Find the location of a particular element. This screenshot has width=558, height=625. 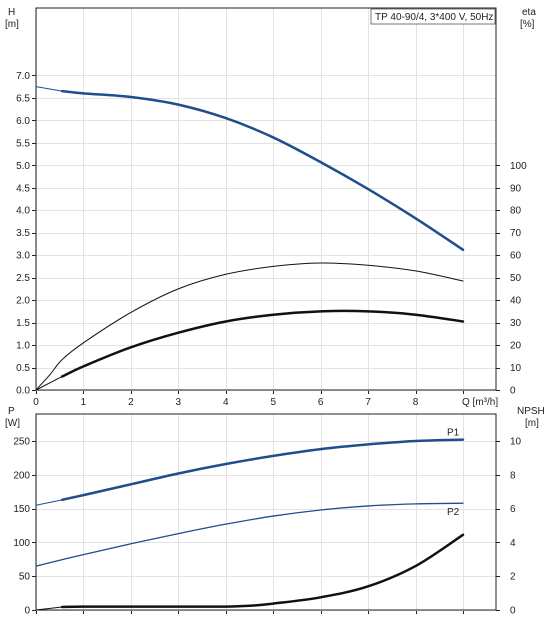

y-left-axis-label: P is located at coordinates (11, 411).